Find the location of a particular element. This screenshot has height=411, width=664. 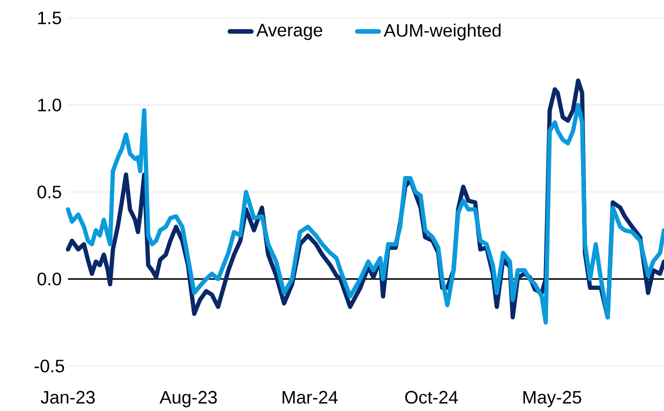

x-tick-label: Aug-23 is located at coordinates (188, 399).